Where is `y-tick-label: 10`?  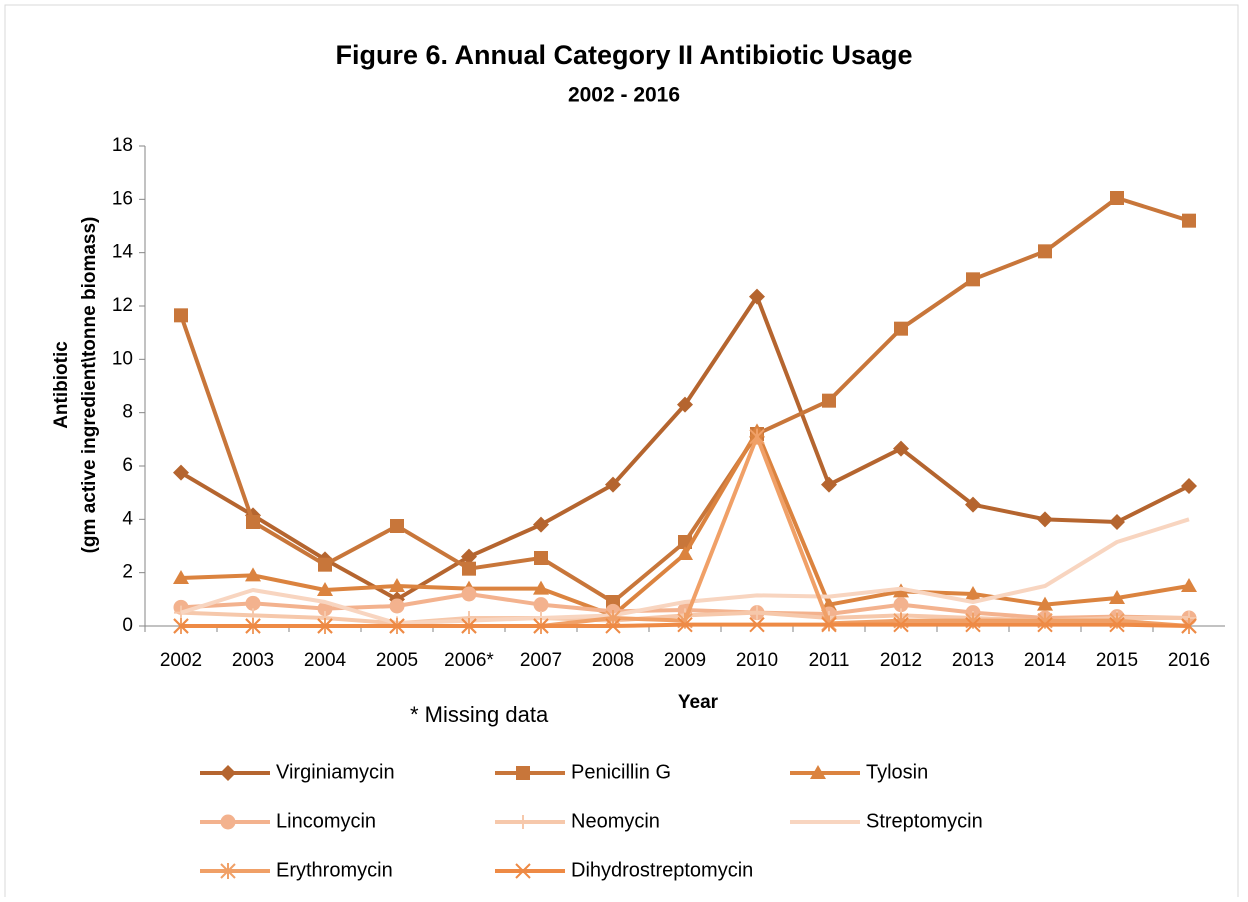
y-tick-label: 10 is located at coordinates (122, 358).